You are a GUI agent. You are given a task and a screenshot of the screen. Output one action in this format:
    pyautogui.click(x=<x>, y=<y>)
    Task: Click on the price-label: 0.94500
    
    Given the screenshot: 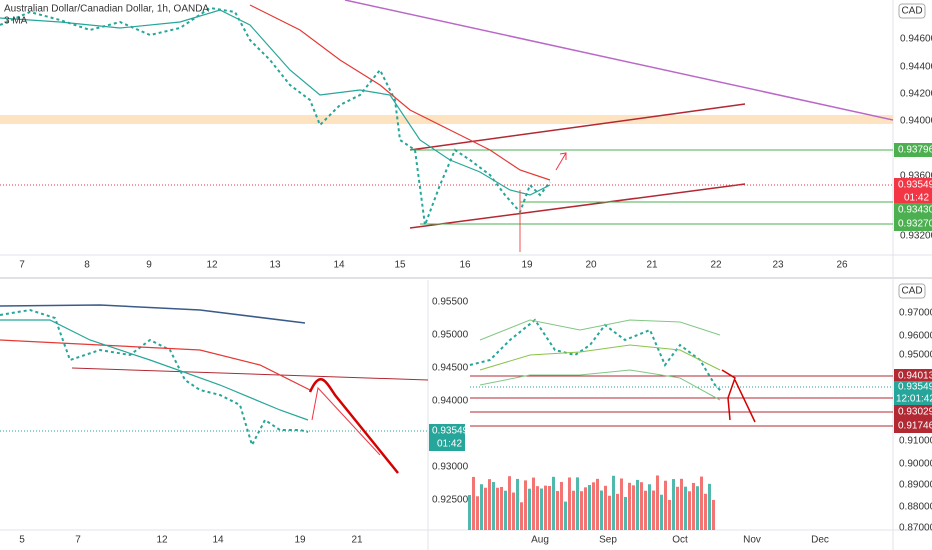 What is the action you would take?
    pyautogui.click(x=450, y=368)
    